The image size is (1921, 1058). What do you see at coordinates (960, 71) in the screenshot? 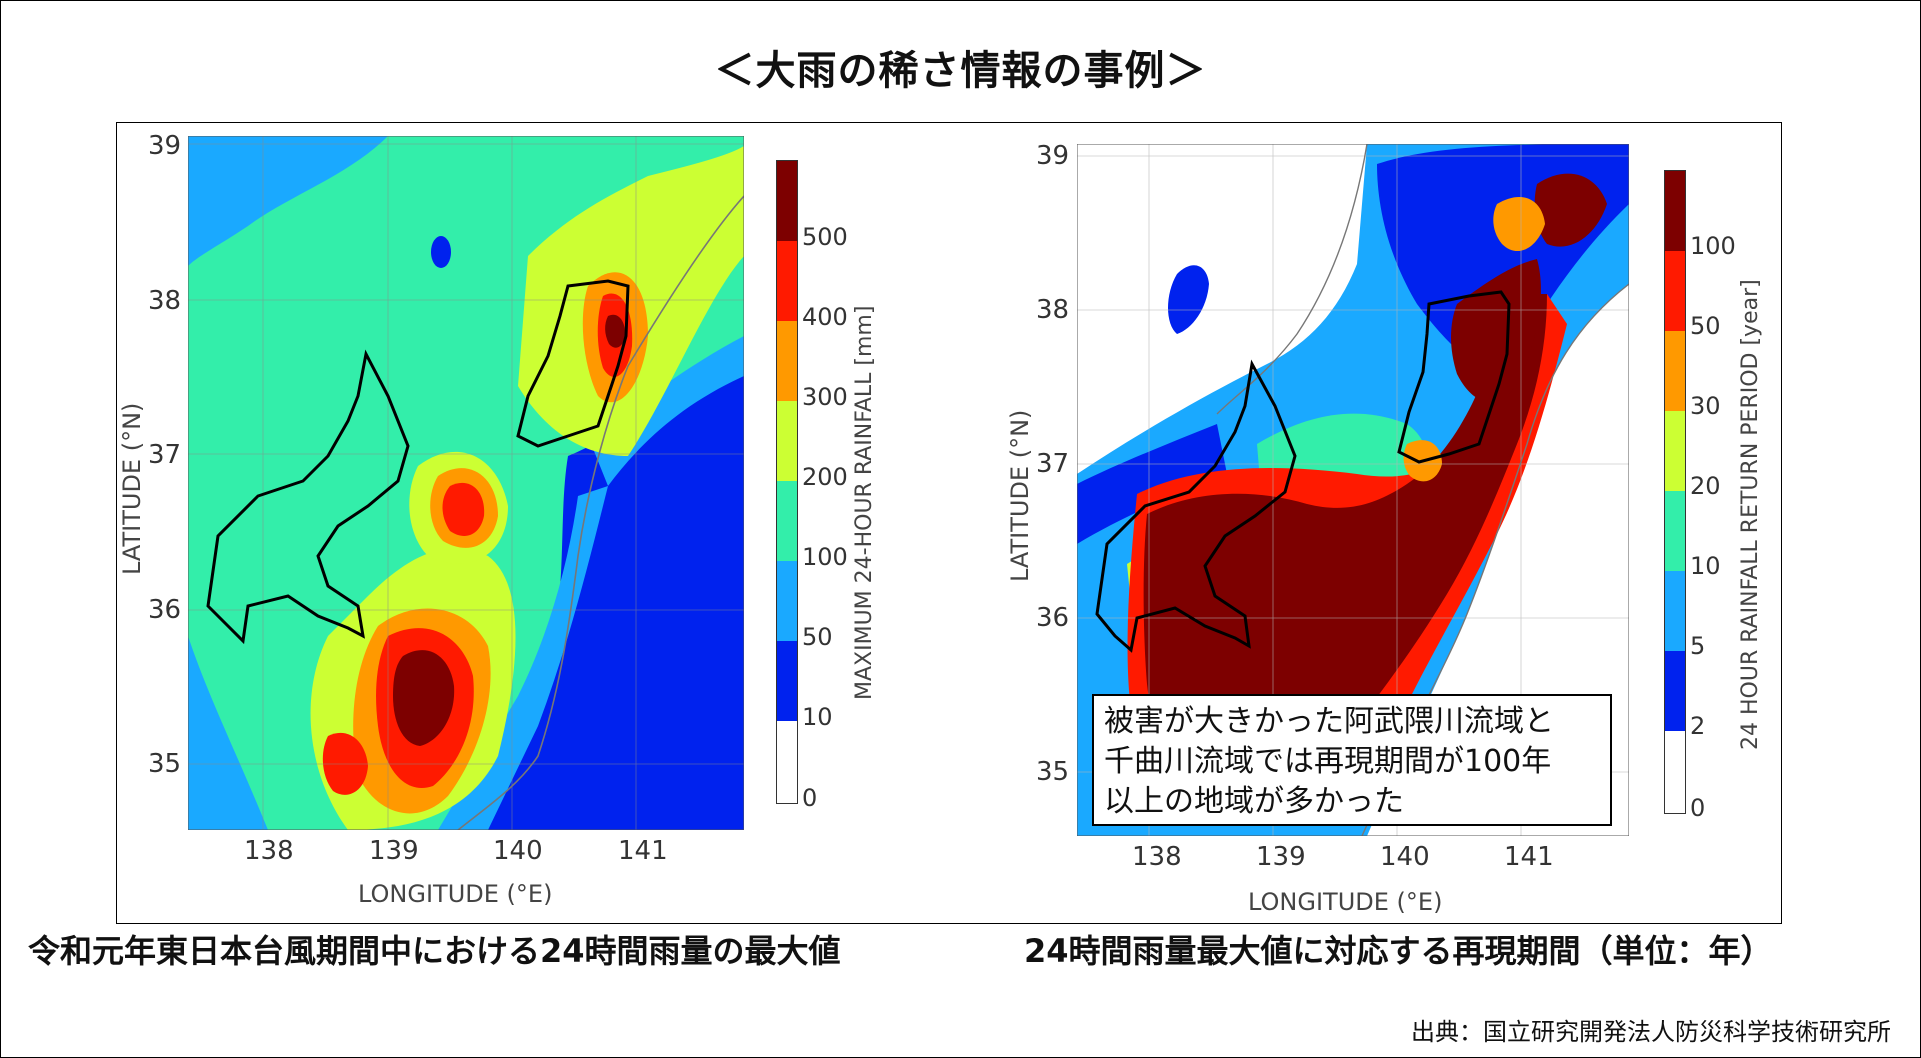
I see `page-title: ＜大雨の稀さ情報の事例＞` at bounding box center [960, 71].